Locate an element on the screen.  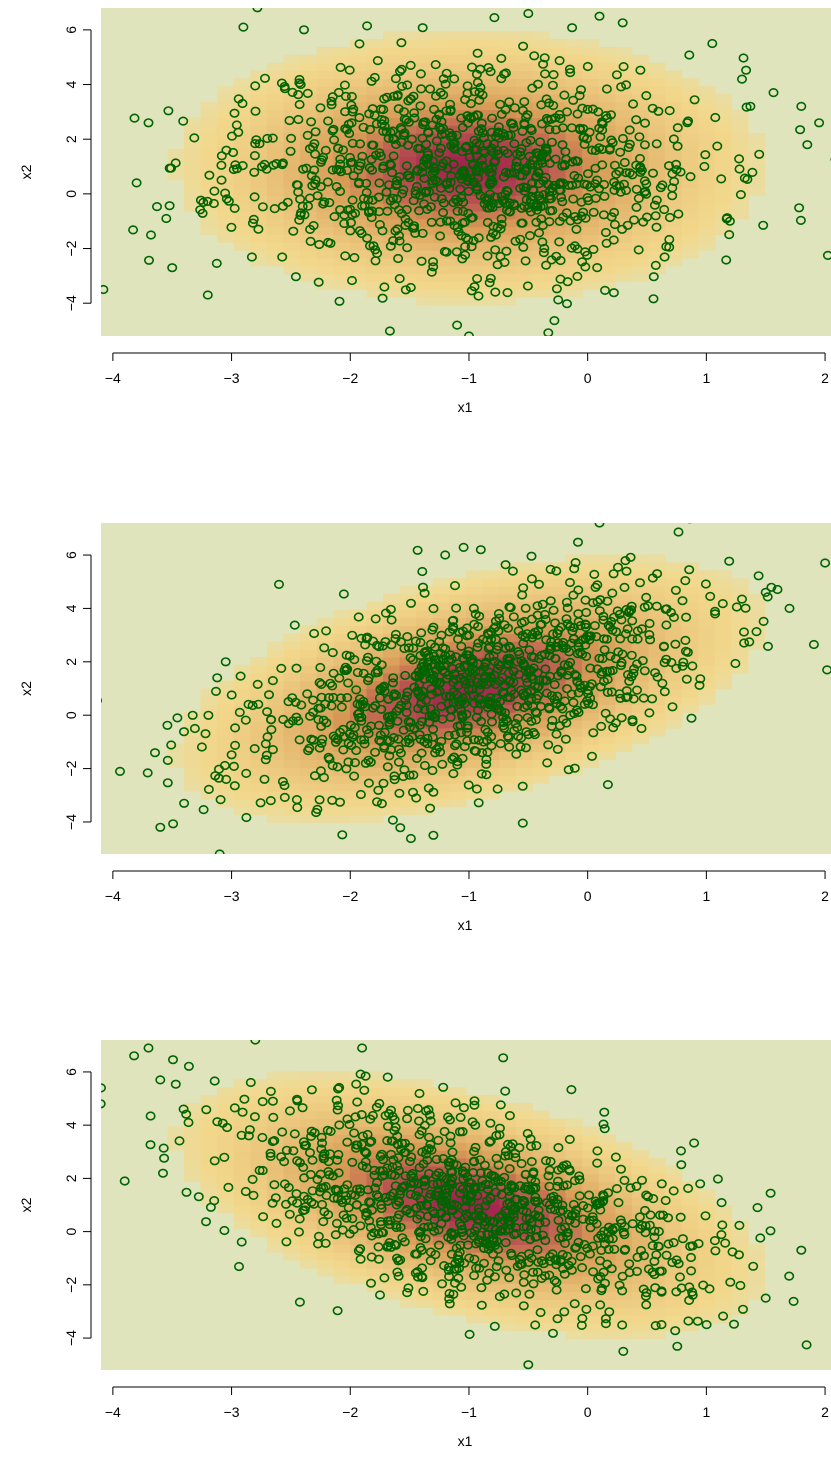
x-tick-label: 0 is located at coordinates (588, 896).